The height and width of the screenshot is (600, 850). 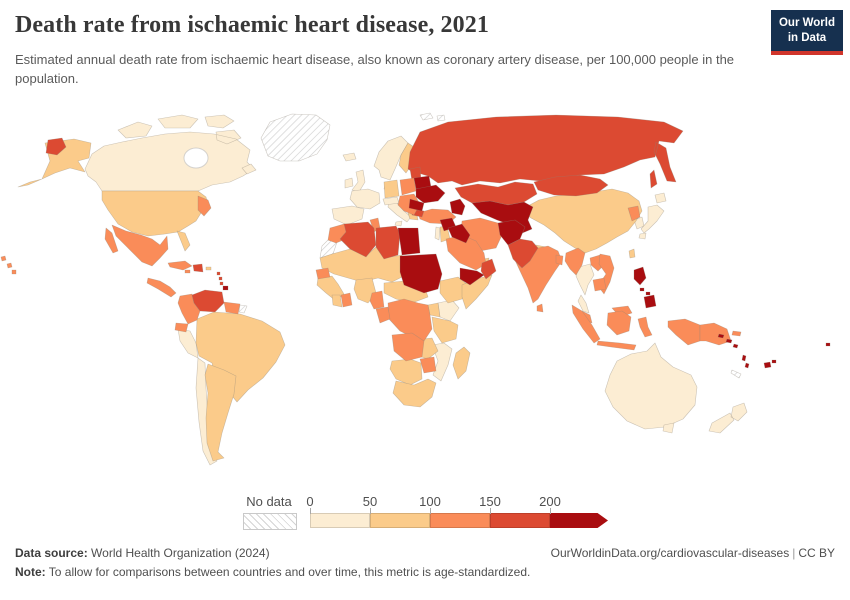 What do you see at coordinates (295, 137) in the screenshot?
I see `country-greenland` at bounding box center [295, 137].